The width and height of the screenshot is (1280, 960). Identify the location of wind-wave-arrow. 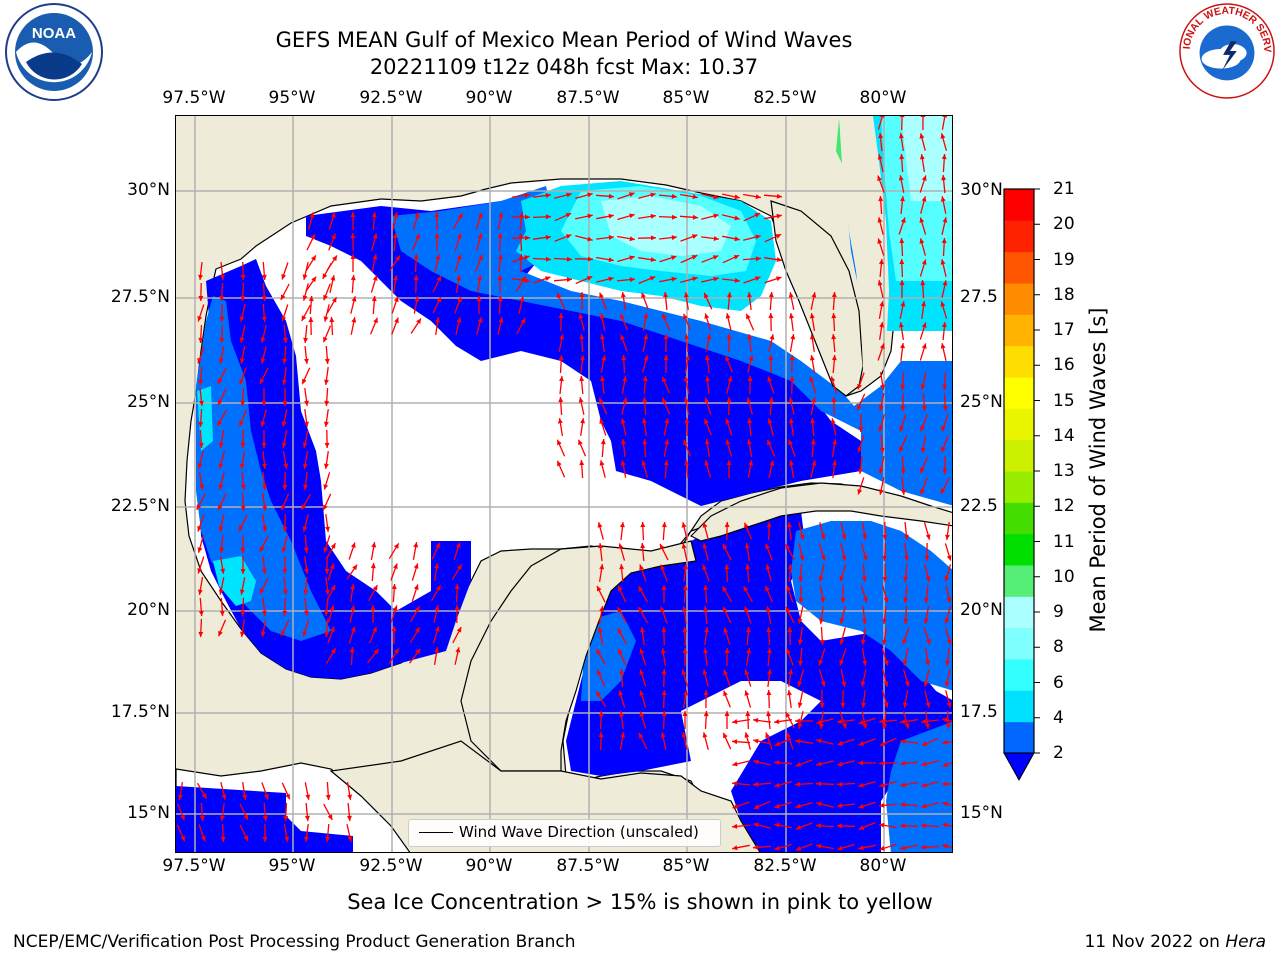
(902, 123).